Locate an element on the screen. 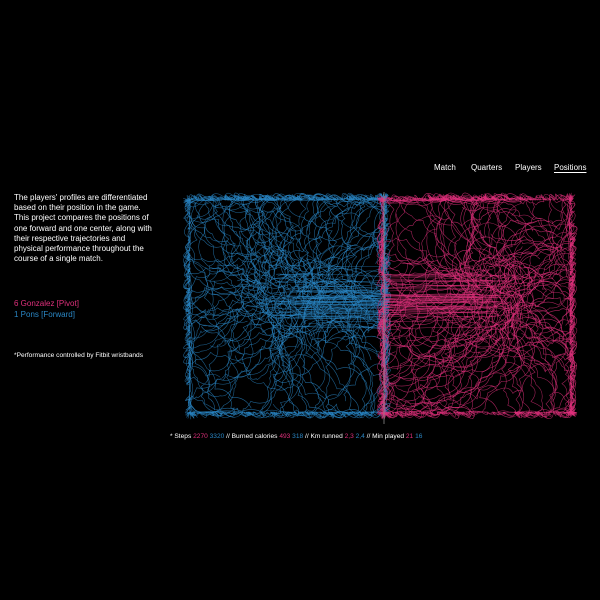 The image size is (600, 600). forward-trajectories is located at coordinates (287, 306).